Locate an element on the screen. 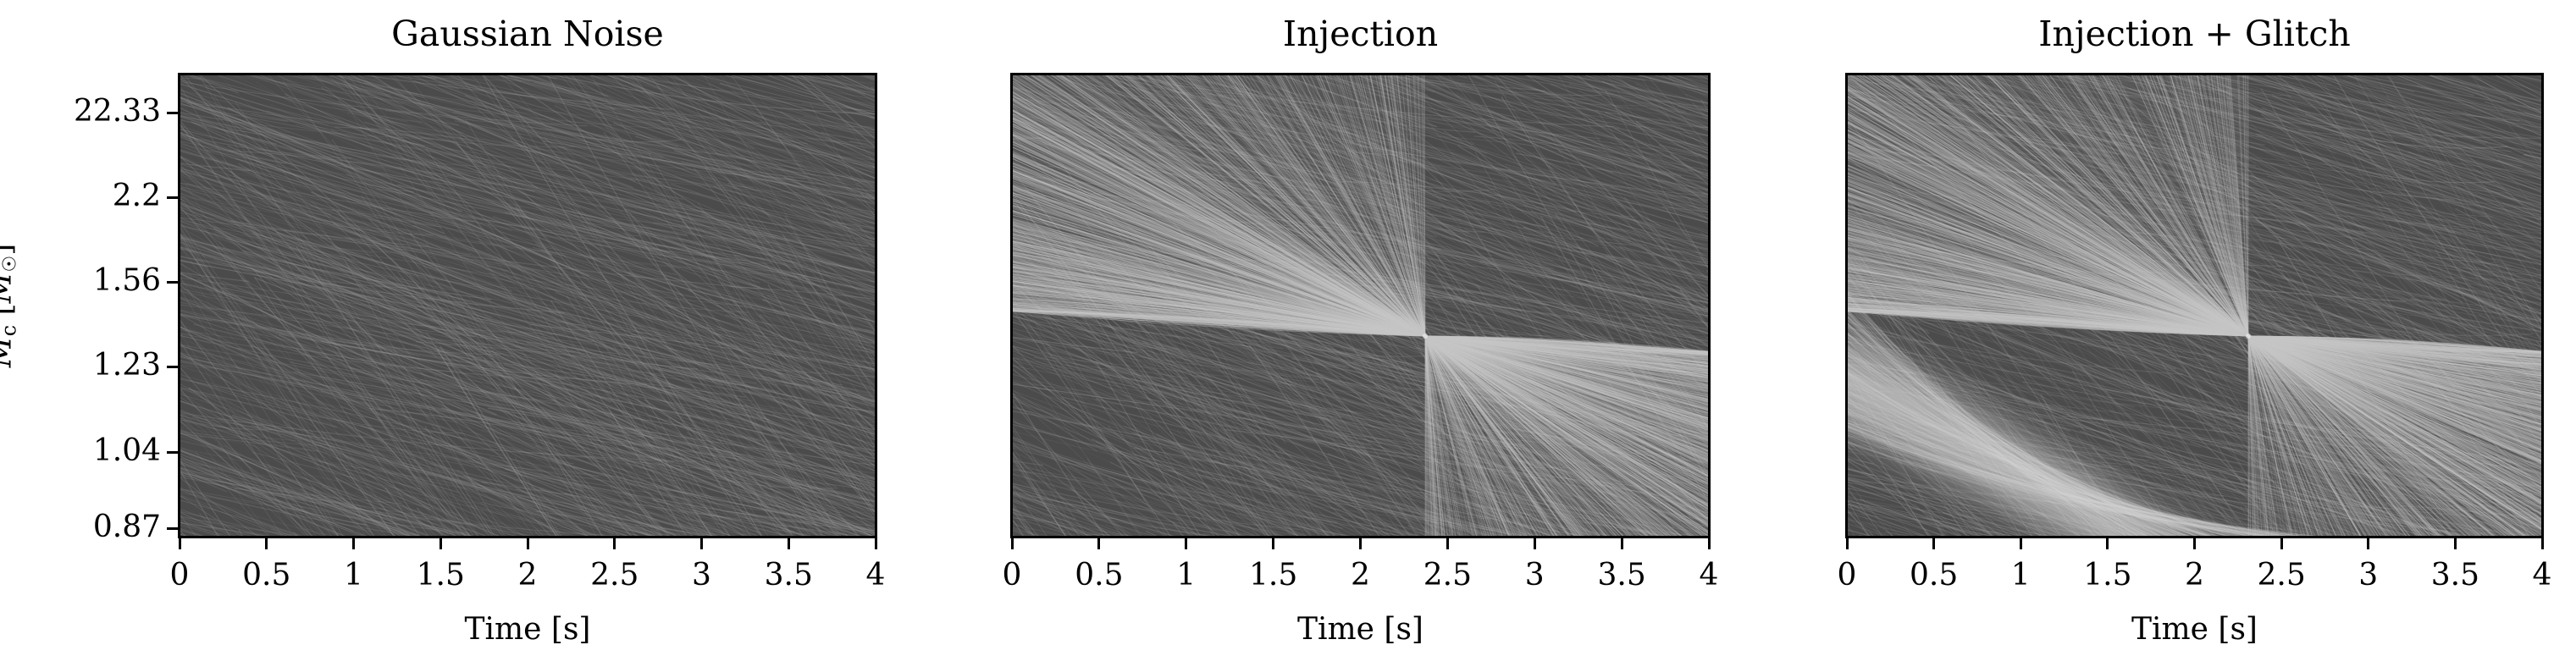 Image resolution: width=2576 pixels, height=667 pixels. y-tick-label: 1.23 is located at coordinates (102, 366).